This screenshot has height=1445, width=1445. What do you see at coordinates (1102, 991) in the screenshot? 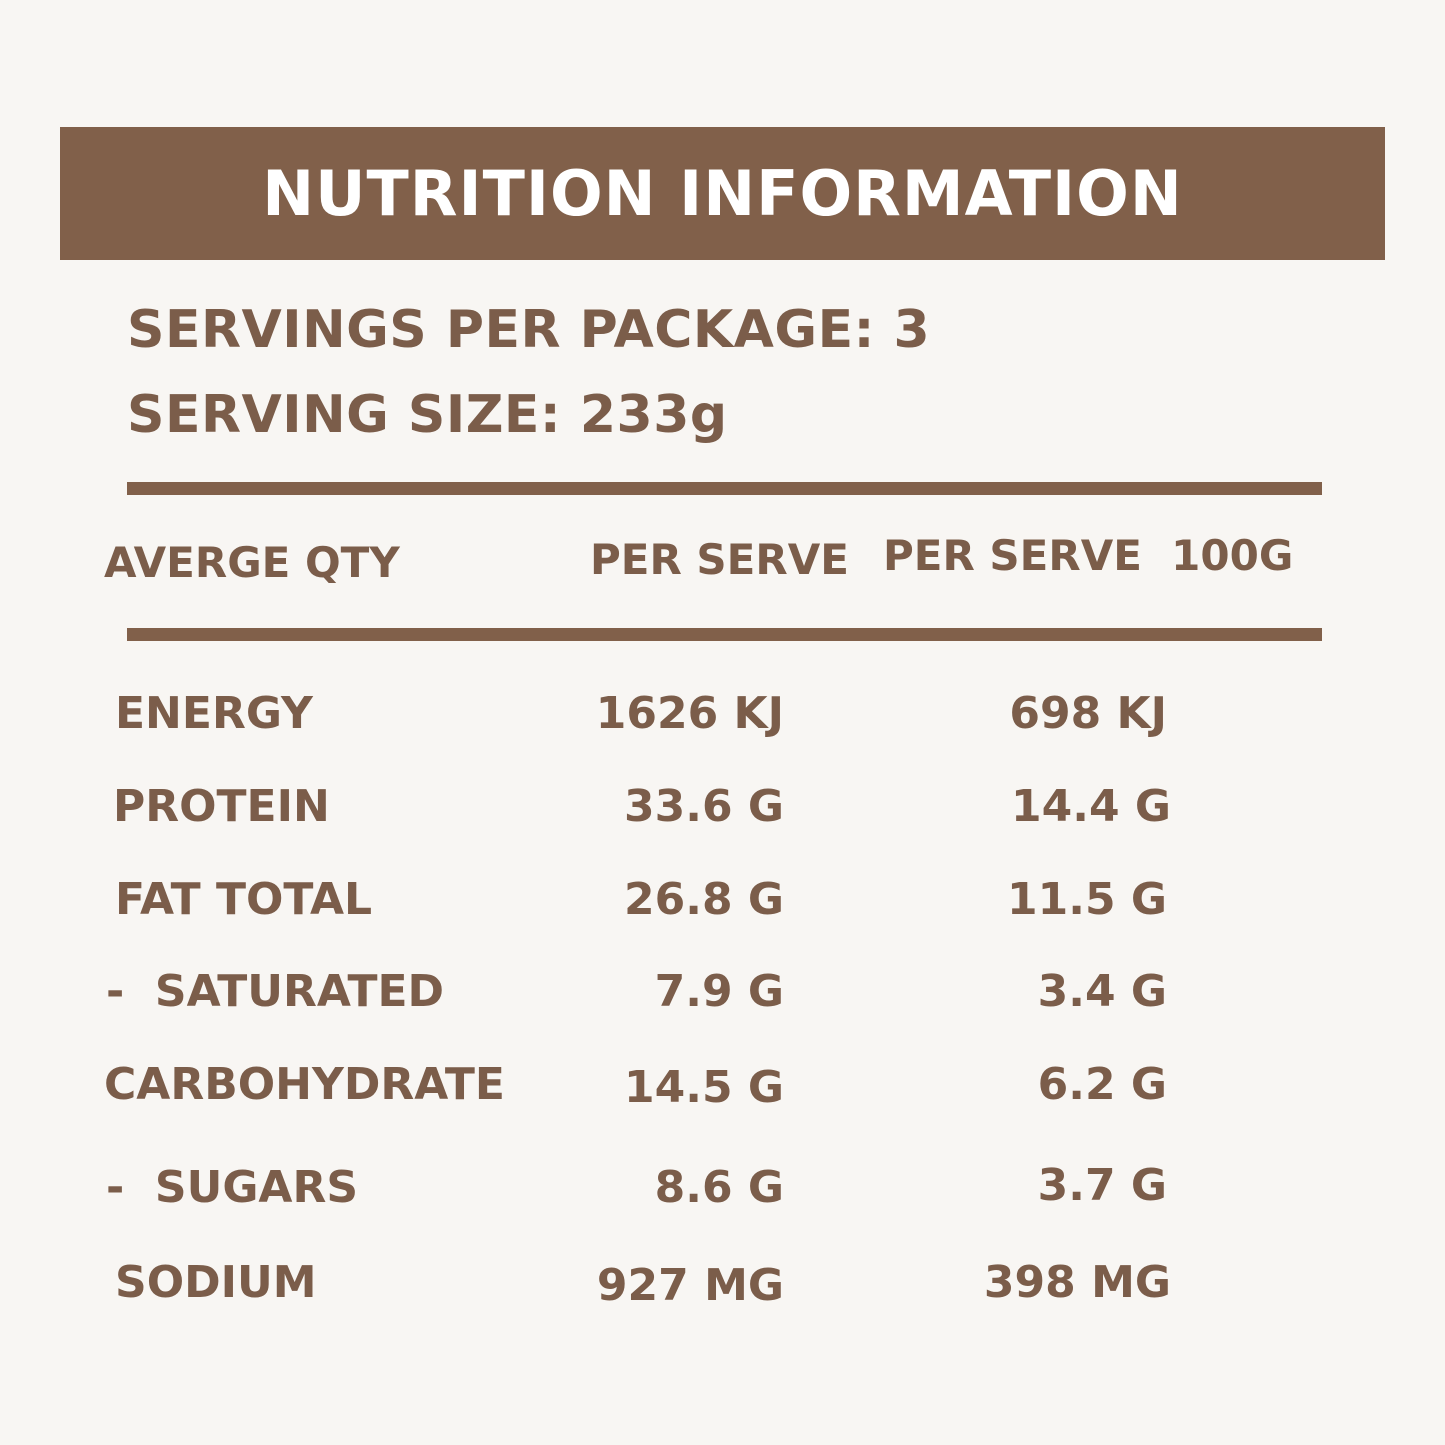
I see `row-value-per-100g: 3.4 G` at bounding box center [1102, 991].